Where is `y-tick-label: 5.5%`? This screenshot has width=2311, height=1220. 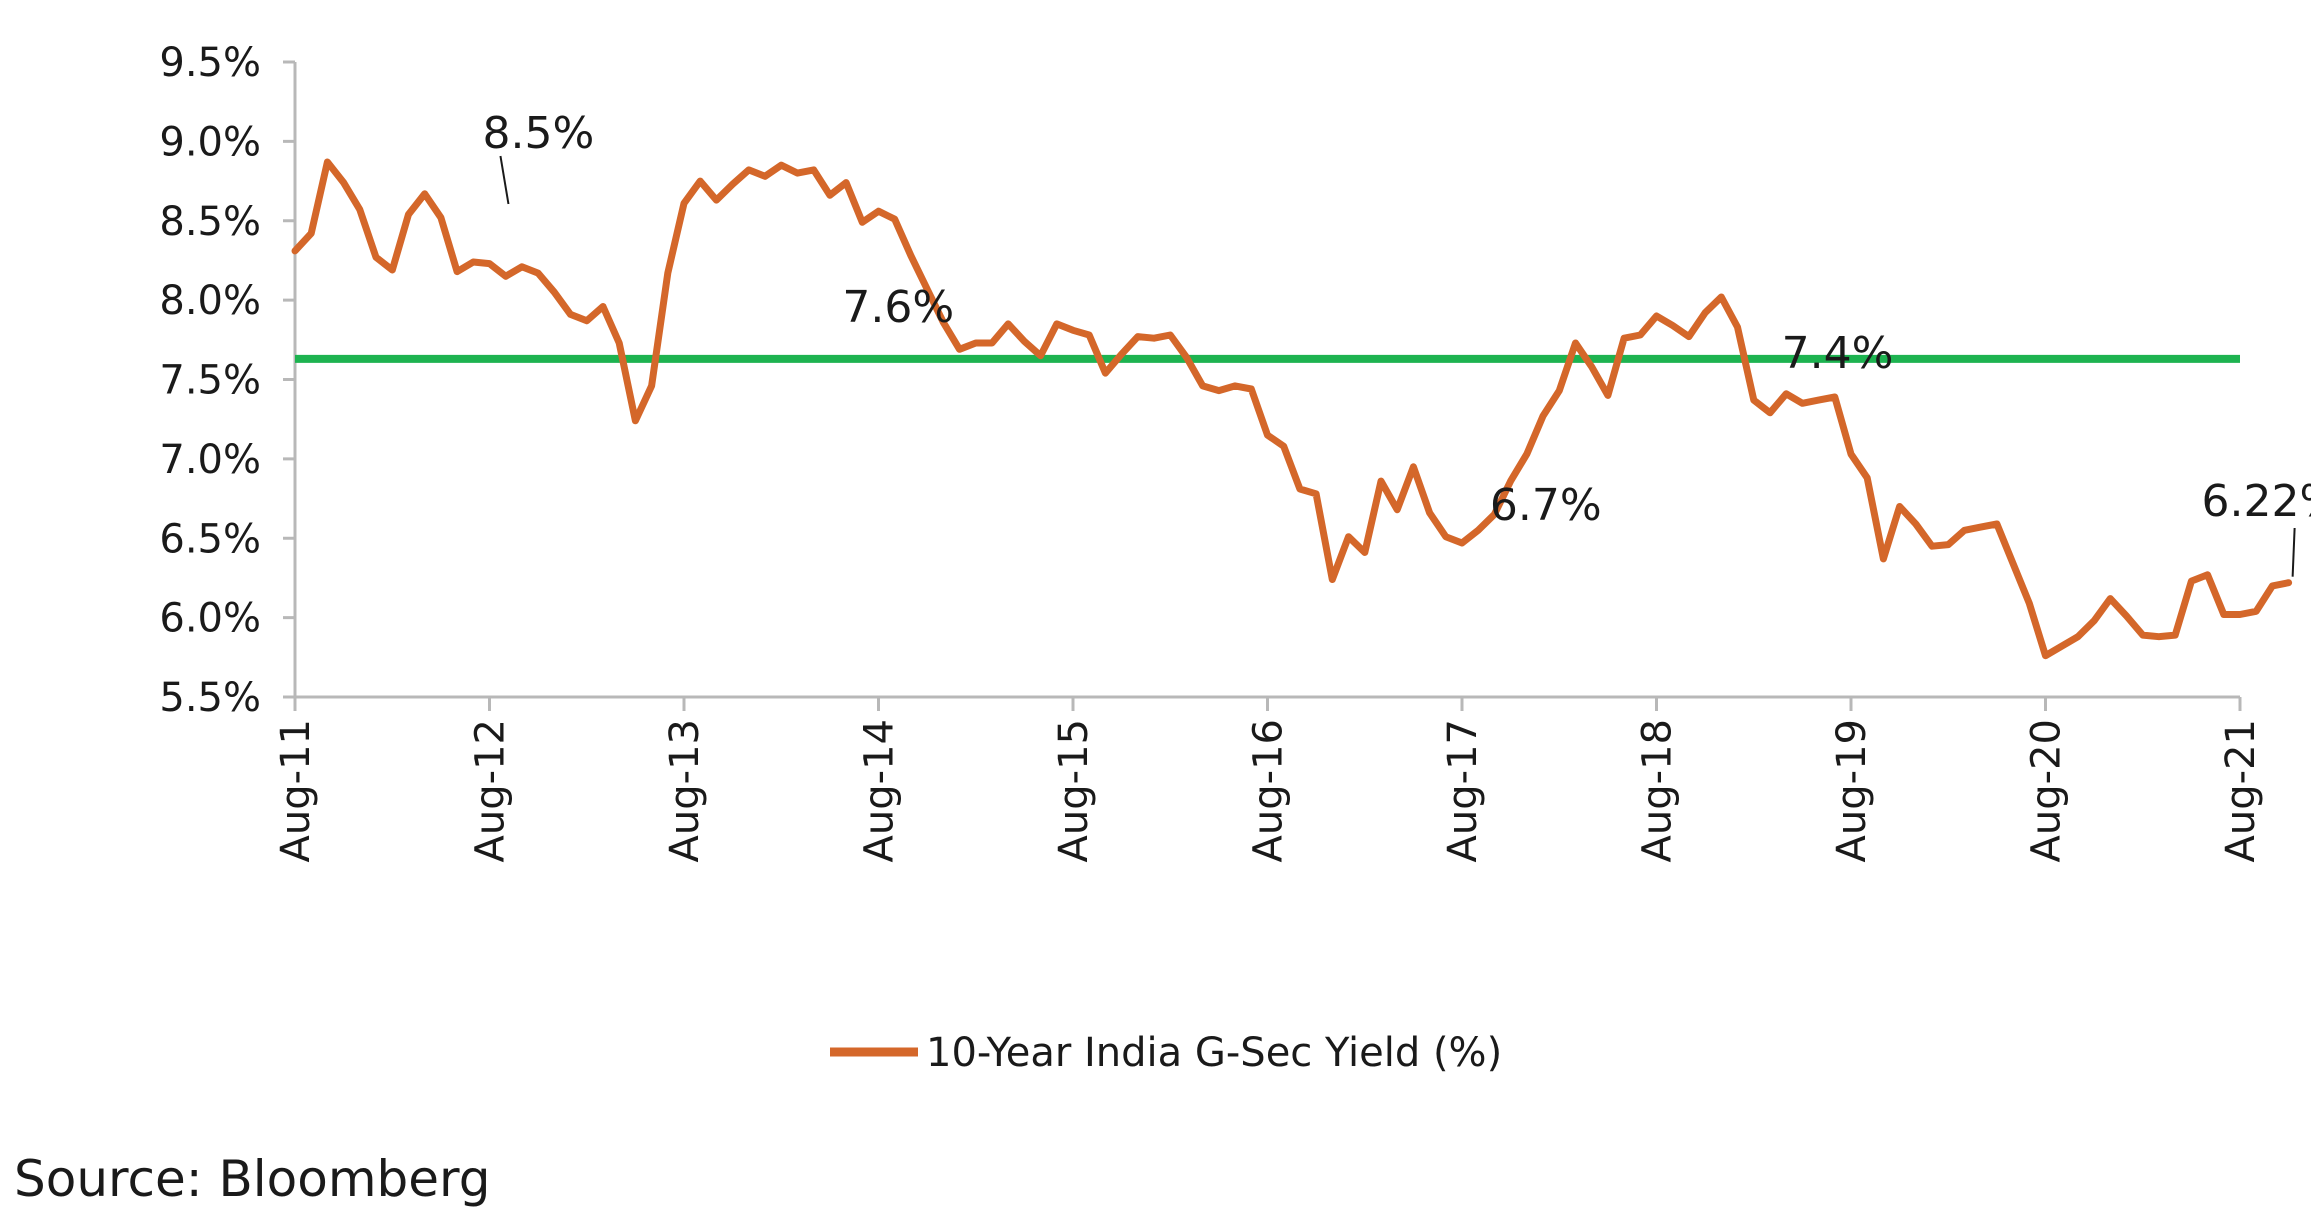
y-tick-label: 5.5% is located at coordinates (210, 698).